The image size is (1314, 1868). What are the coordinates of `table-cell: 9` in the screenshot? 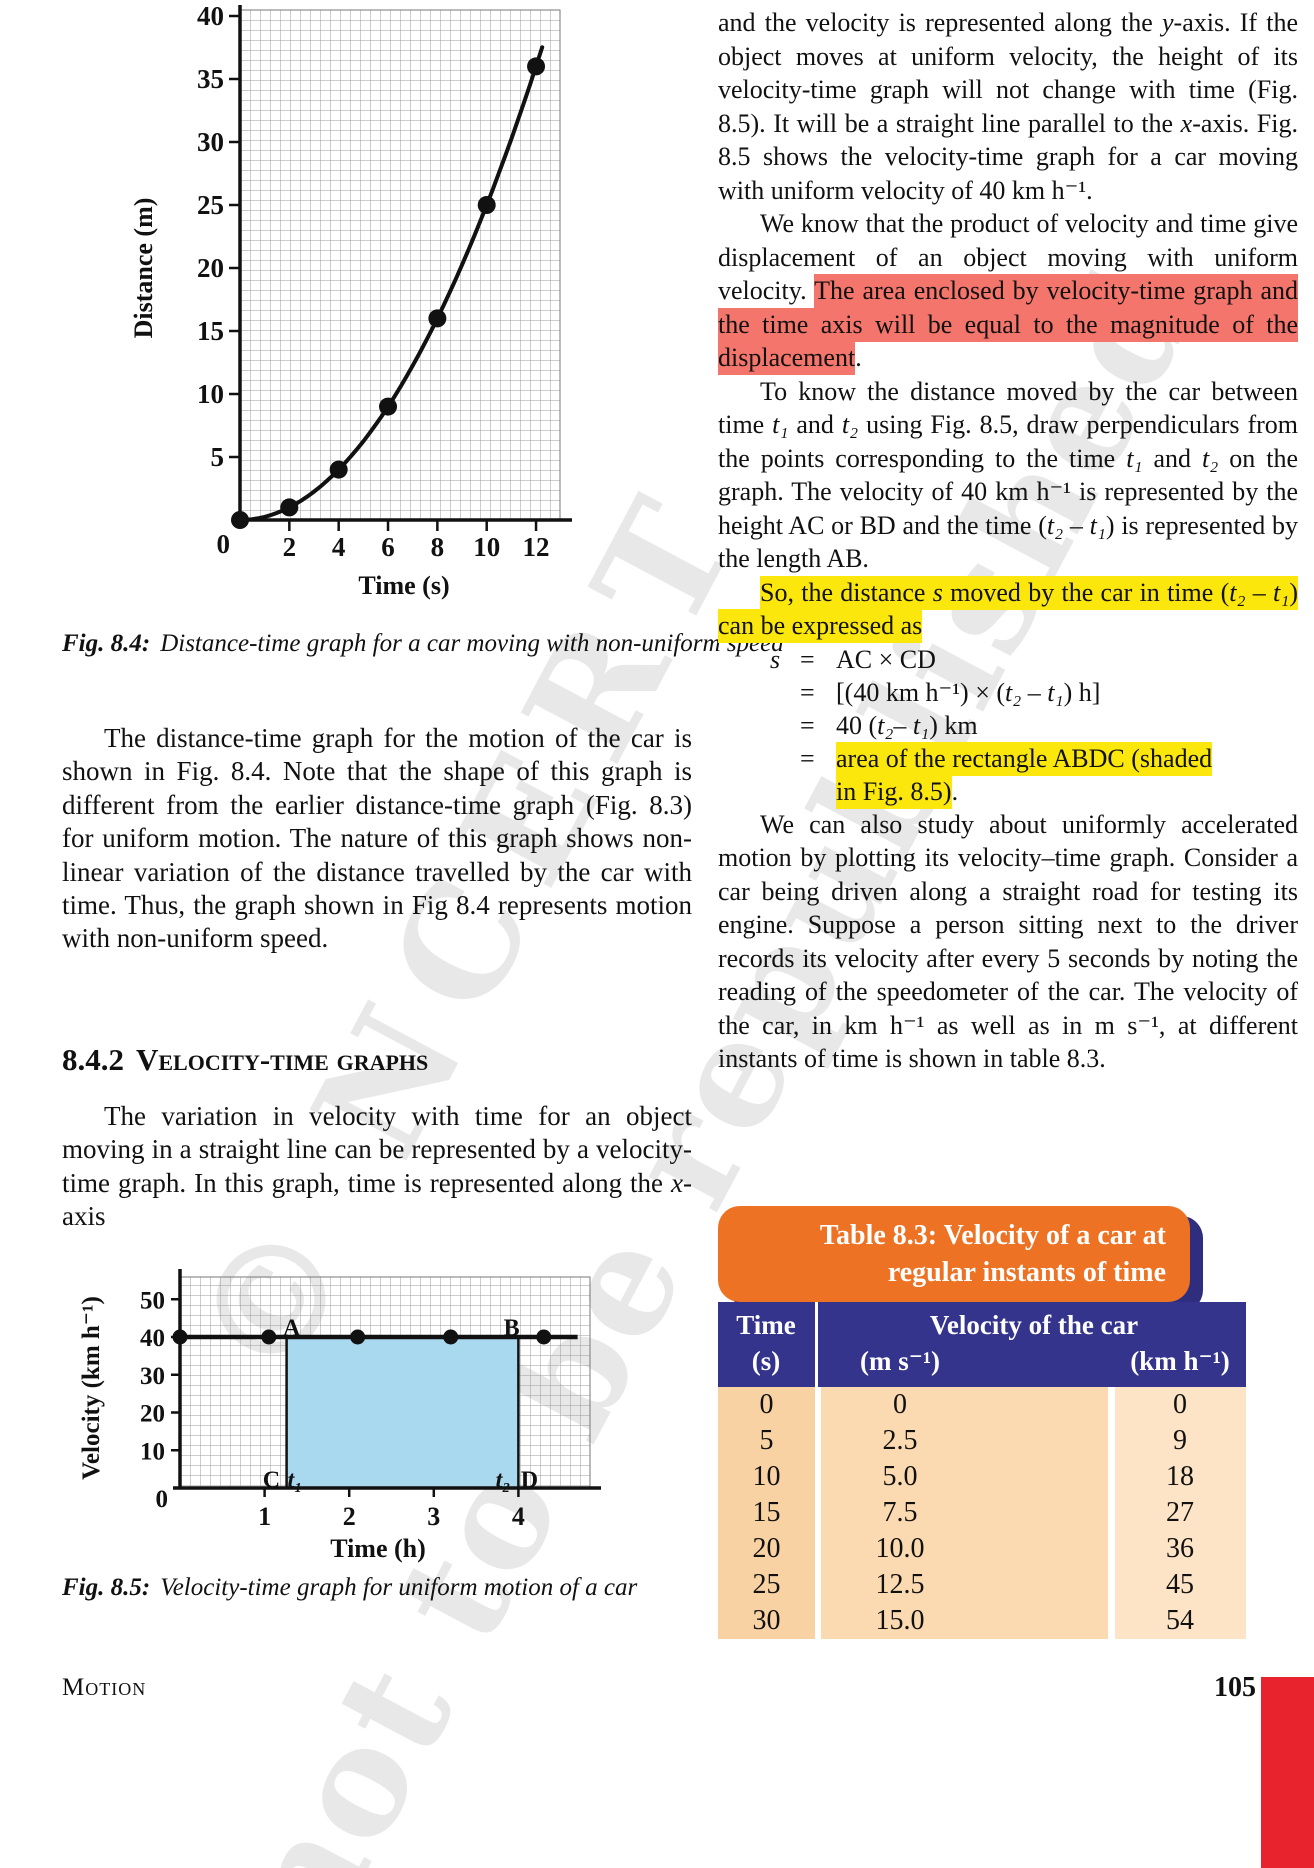 It's located at (1180, 1440).